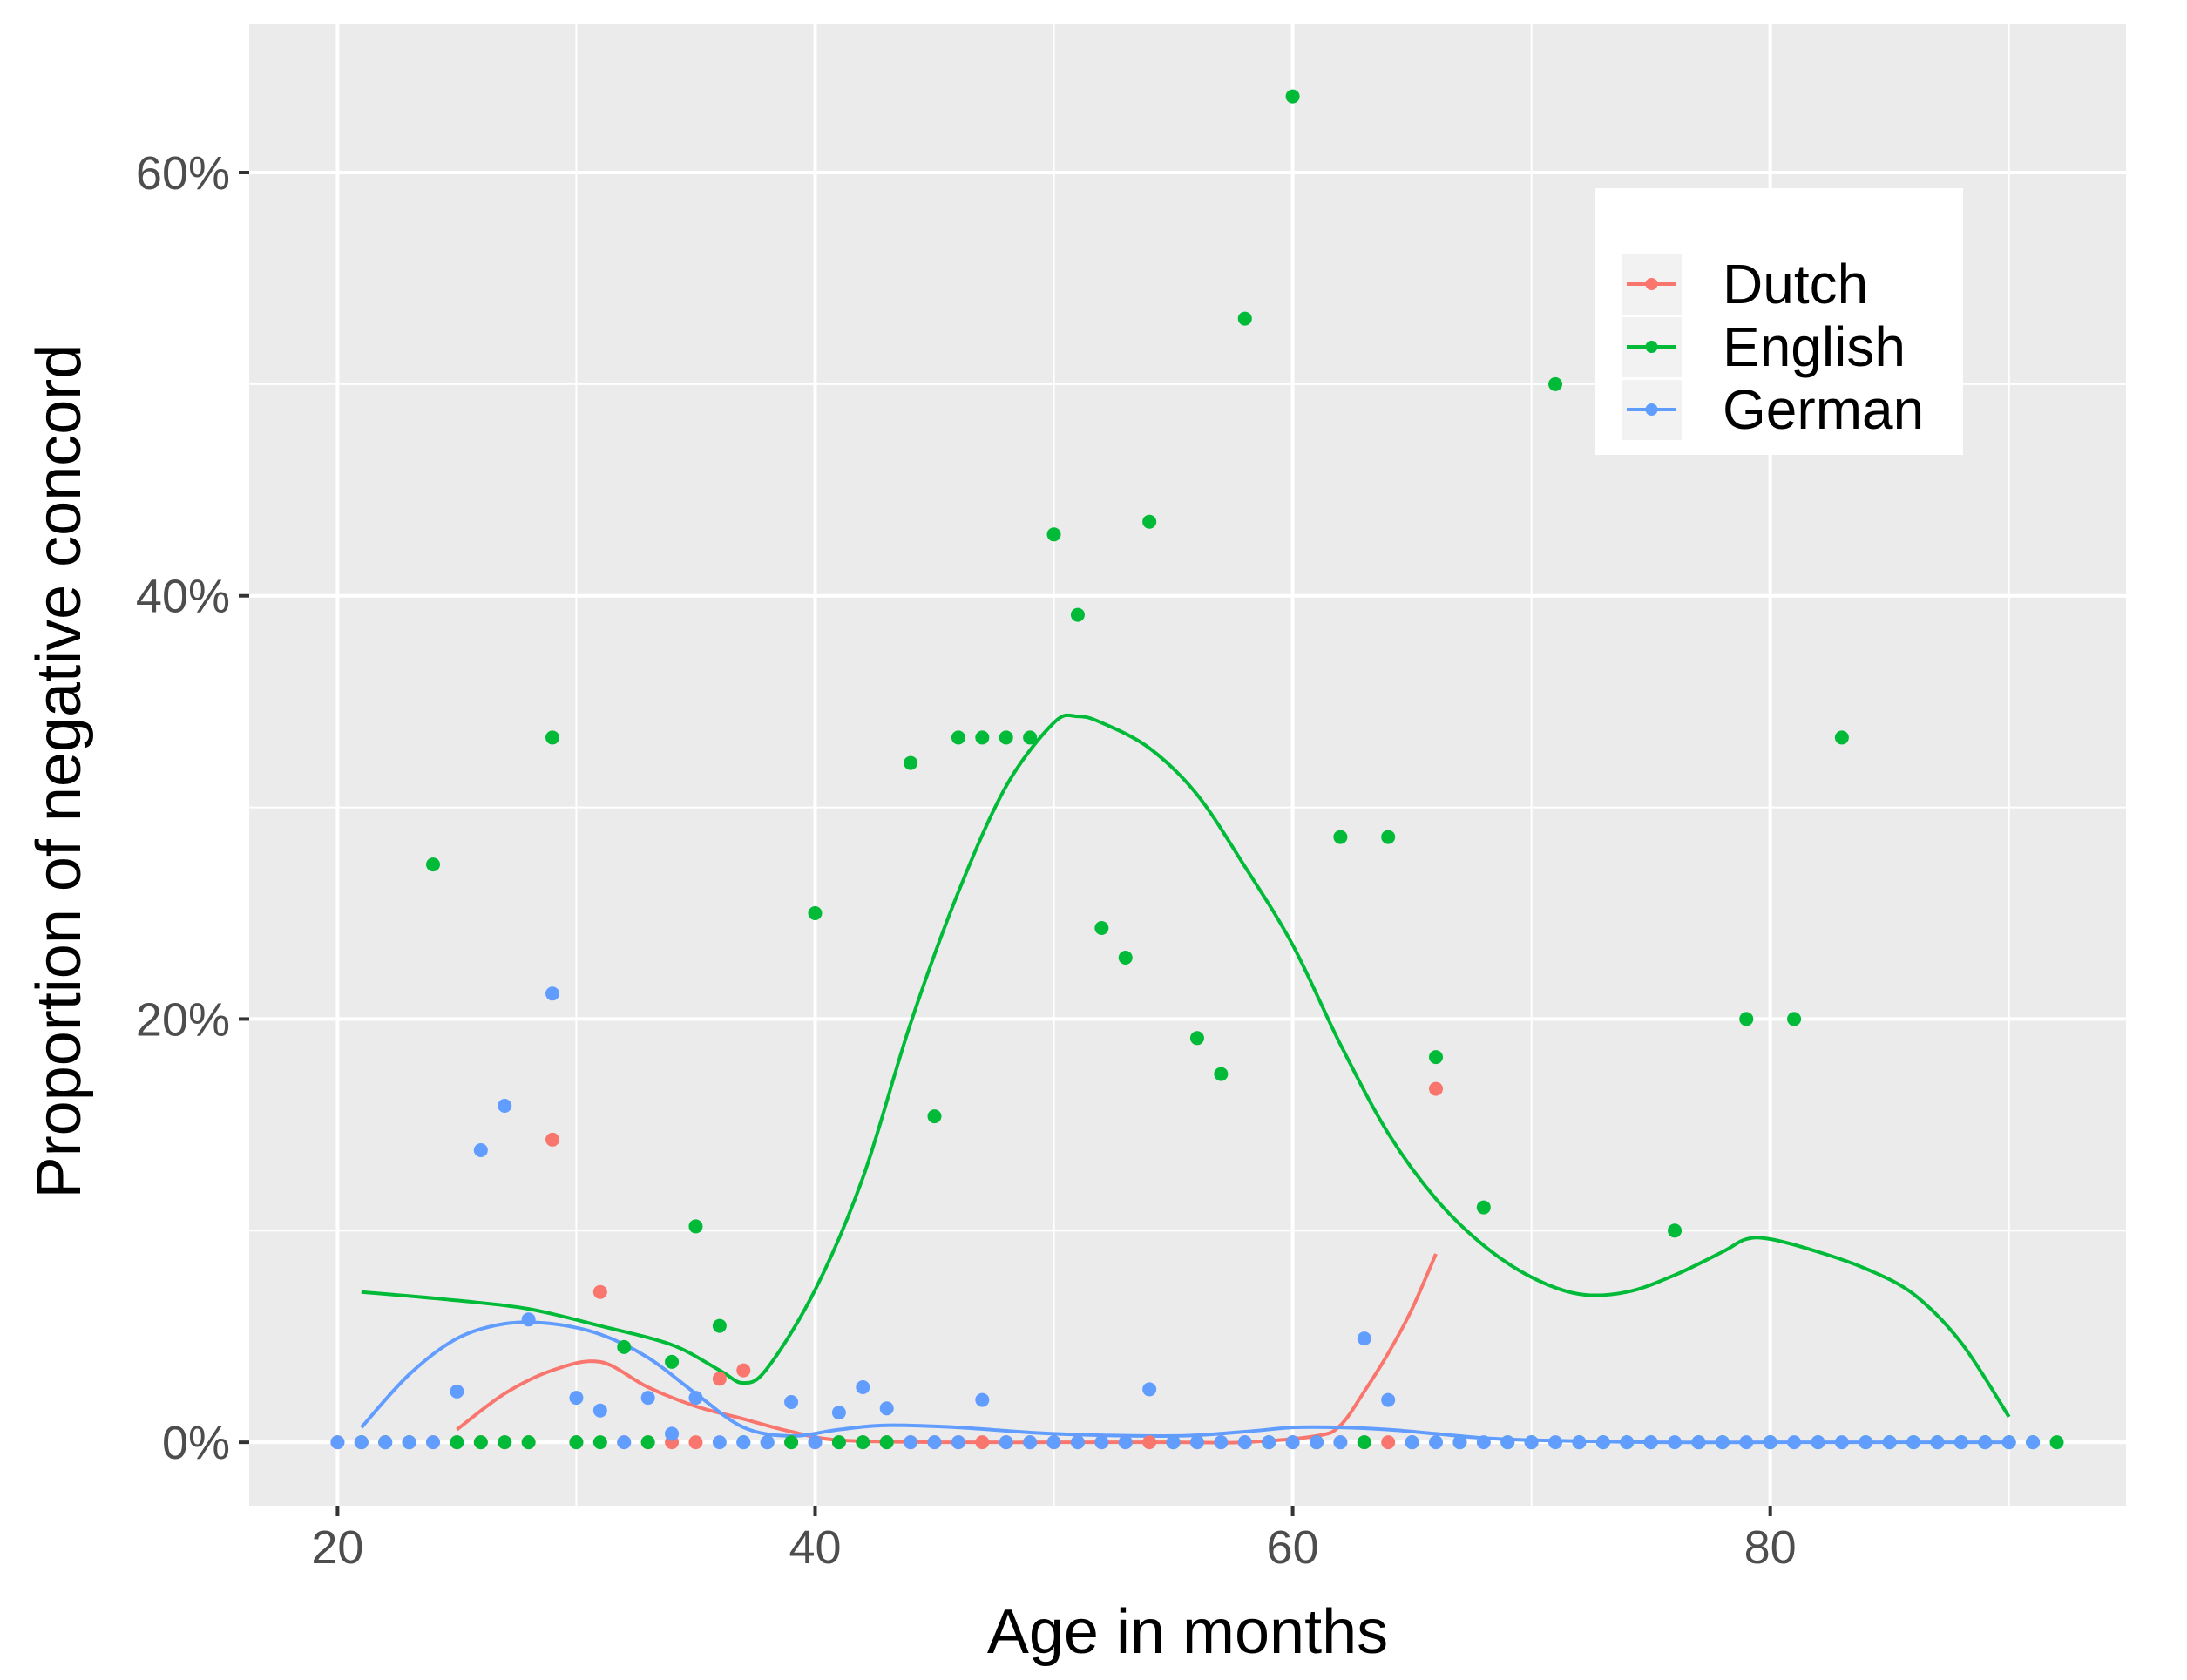 The width and height of the screenshot is (2187, 1680). What do you see at coordinates (1815, 346) in the screenshot?
I see `legend-label-english: English` at bounding box center [1815, 346].